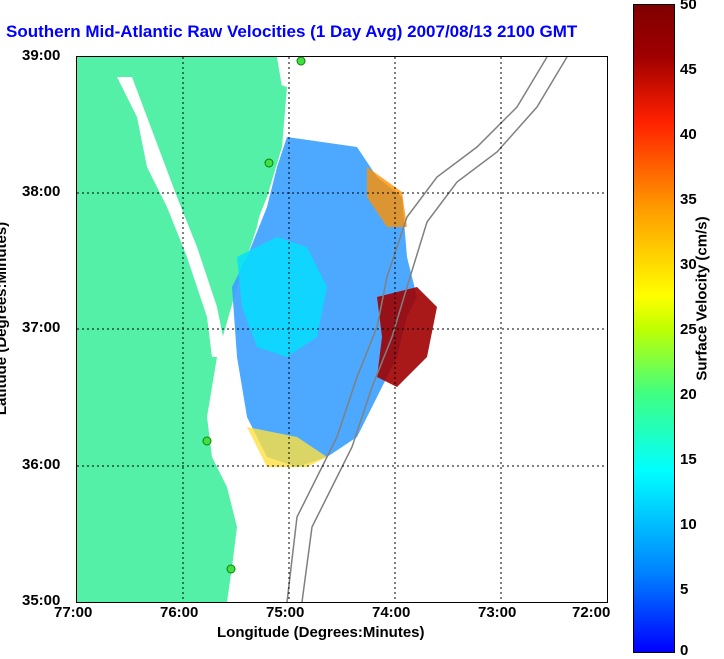 Image resolution: width=724 pixels, height=659 pixels. What do you see at coordinates (41, 464) in the screenshot?
I see `ytick-4: 36:00` at bounding box center [41, 464].